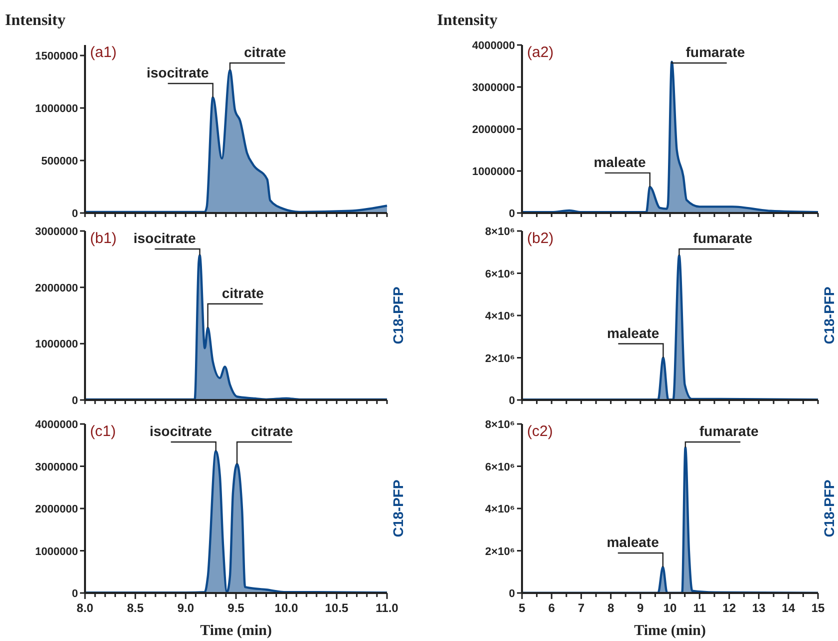 Image resolution: width=838 pixels, height=641 pixels. What do you see at coordinates (56, 56) in the screenshot?
I see `y-tick-label: 1500000` at bounding box center [56, 56].